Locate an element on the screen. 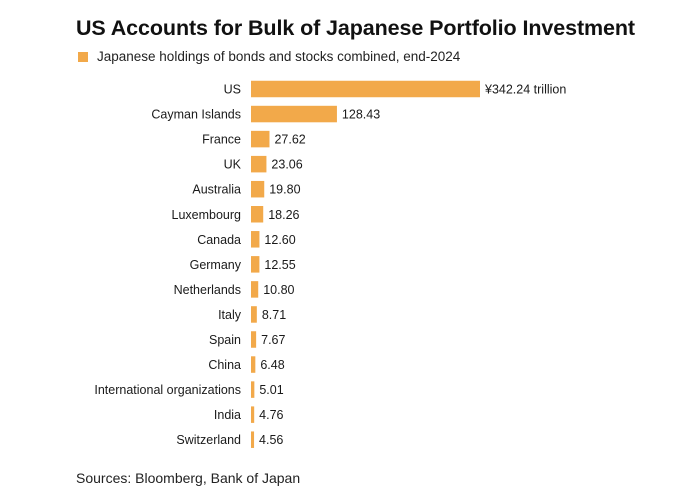 The width and height of the screenshot is (685, 493). category-label: Luxembourg is located at coordinates (207, 215).